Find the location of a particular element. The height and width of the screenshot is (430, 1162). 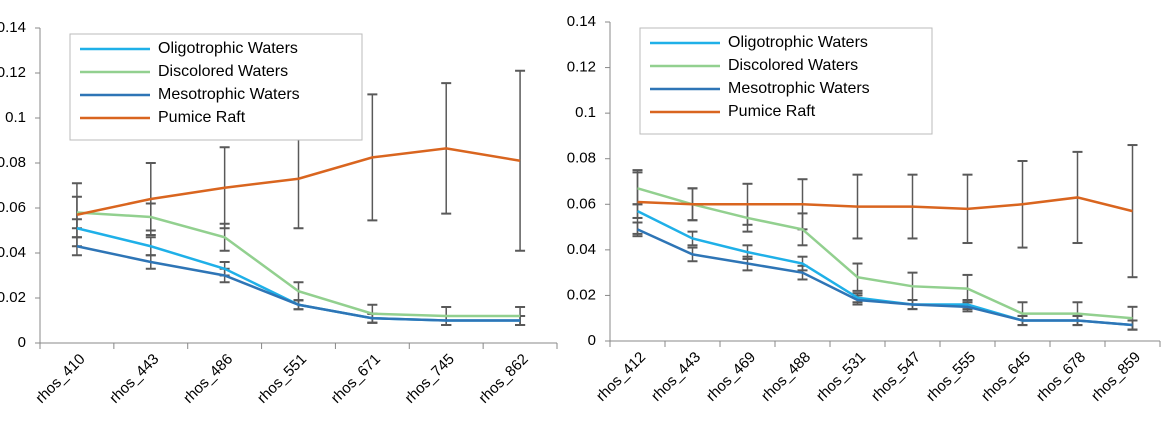

x-tick-label: rhos_678 is located at coordinates (1061, 377).